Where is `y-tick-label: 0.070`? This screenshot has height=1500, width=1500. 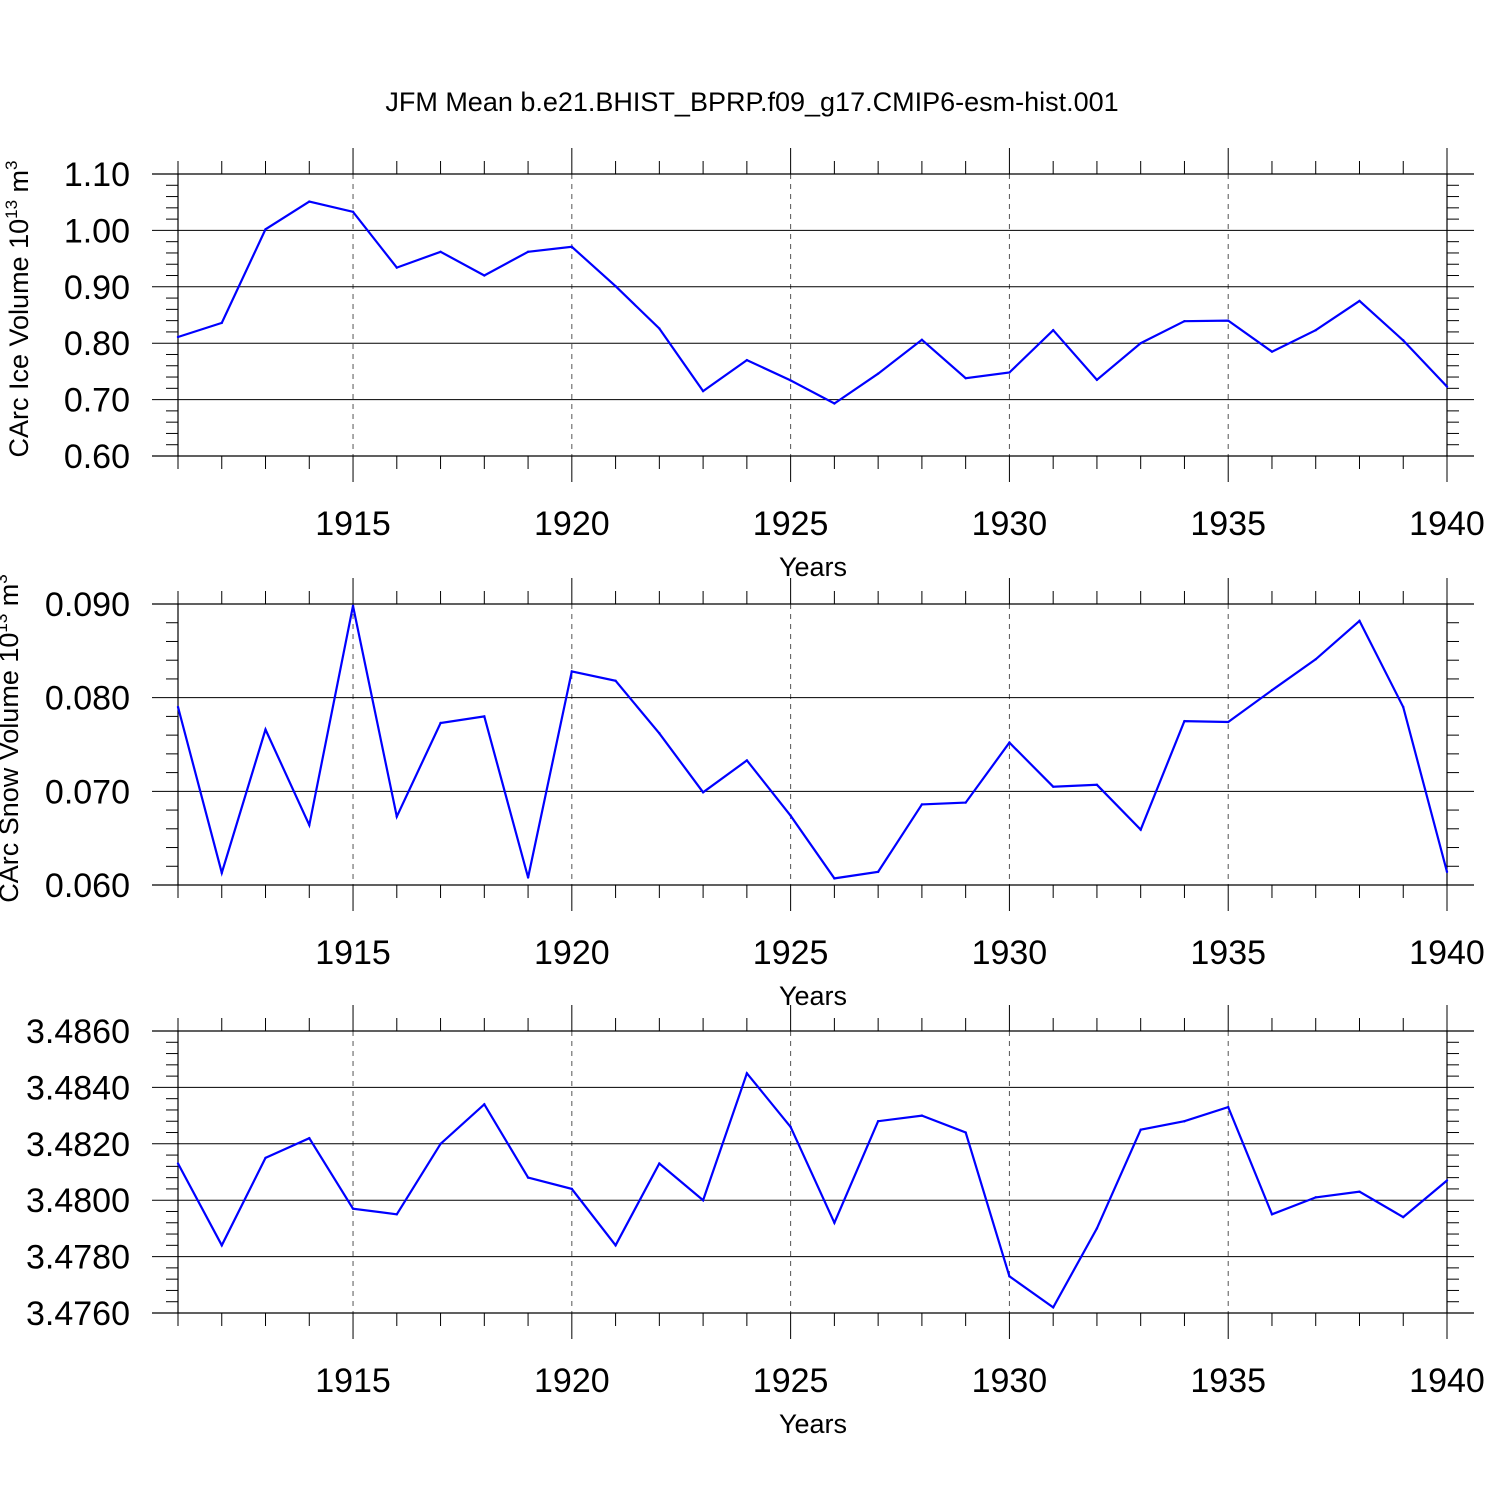 y-tick-label: 0.070 is located at coordinates (87, 792).